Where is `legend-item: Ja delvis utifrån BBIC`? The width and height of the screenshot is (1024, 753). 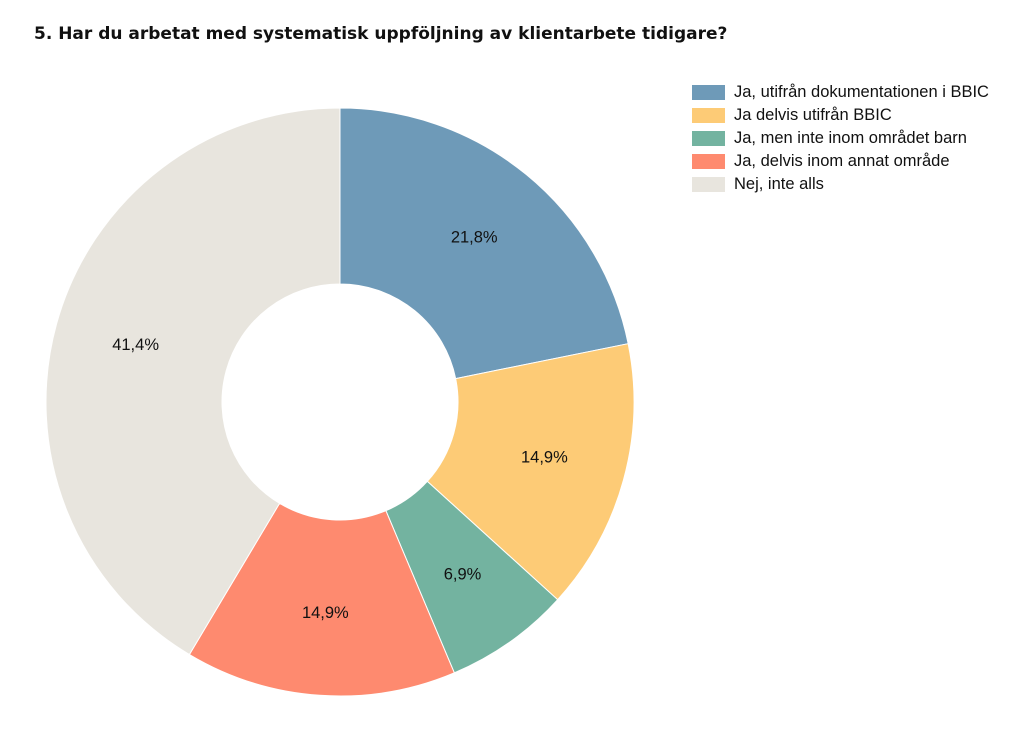 legend-item: Ja delvis utifrån BBIC is located at coordinates (842, 115).